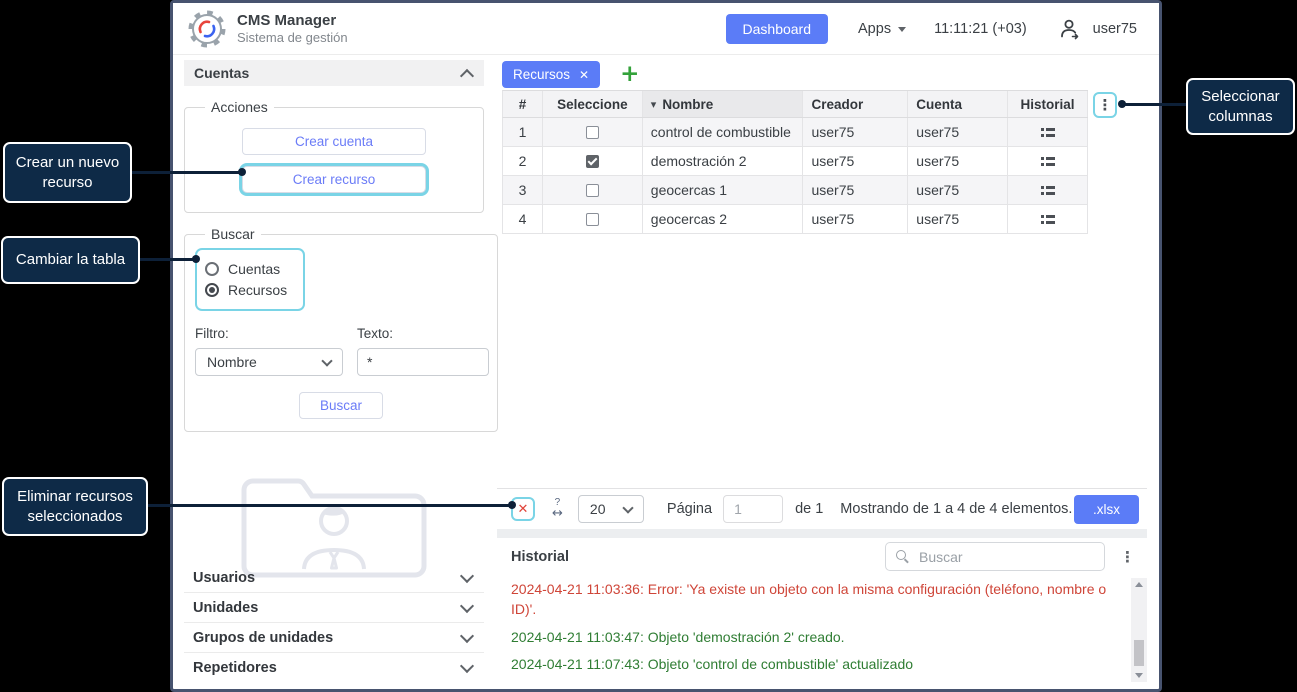 This screenshot has height=692, width=1297. What do you see at coordinates (593, 104) in the screenshot?
I see `column-header-seleccione: Seleccione` at bounding box center [593, 104].